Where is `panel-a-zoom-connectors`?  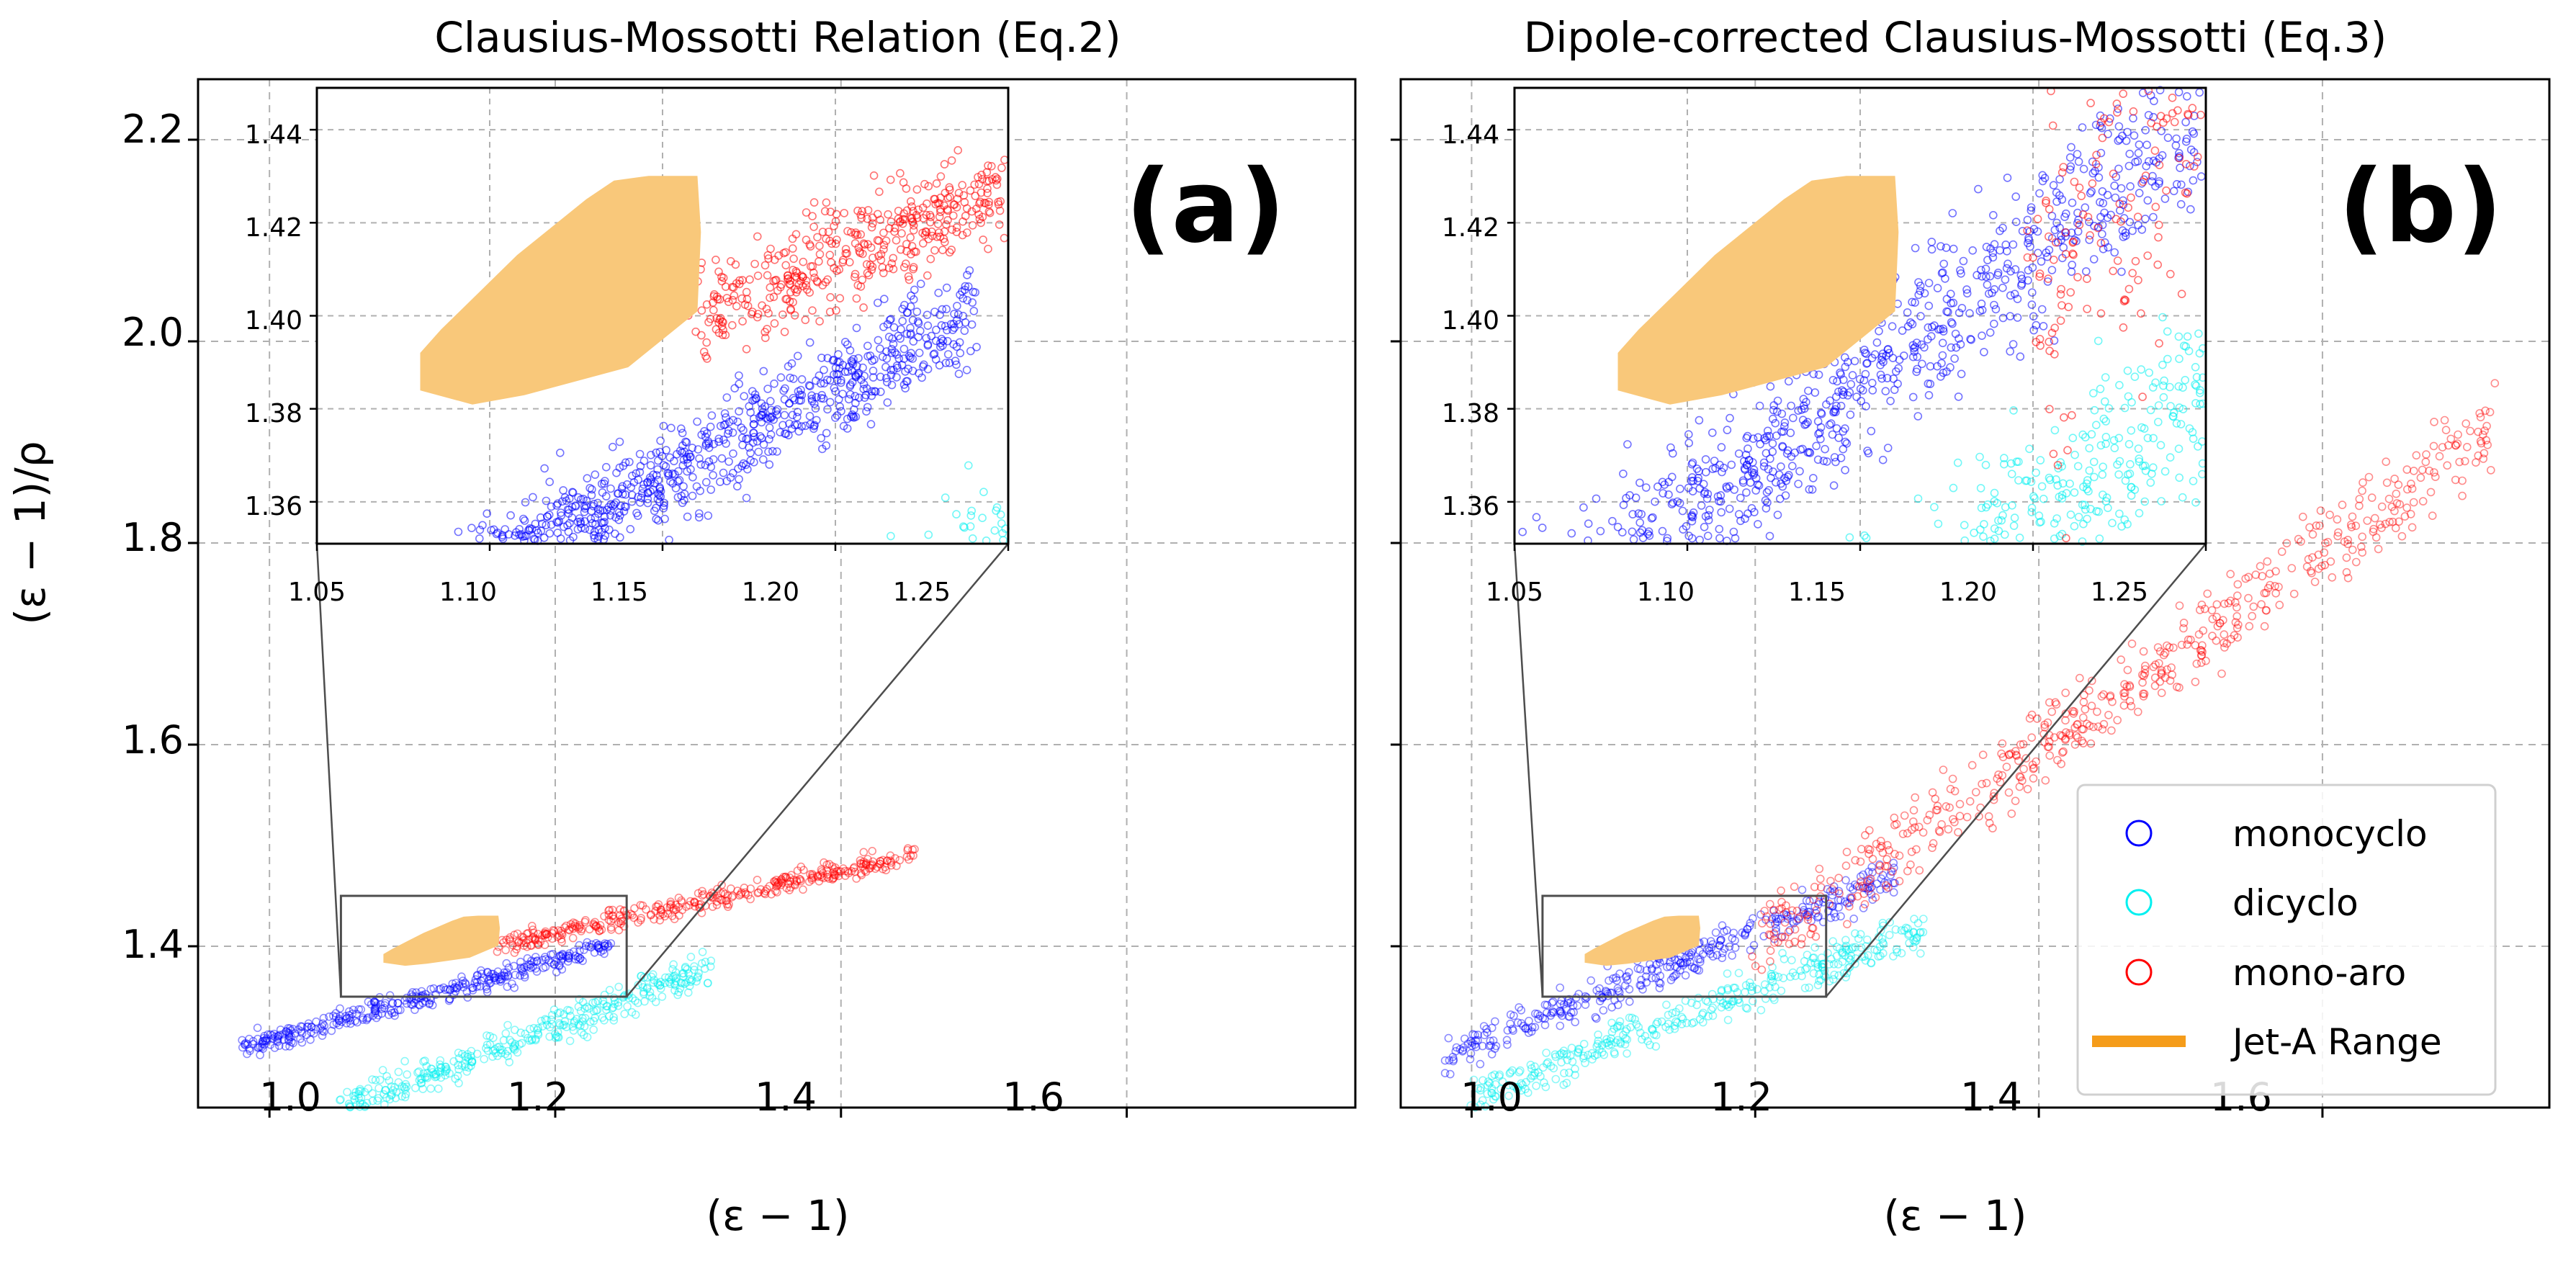 panel-a-zoom-connectors is located at coordinates (662, 770).